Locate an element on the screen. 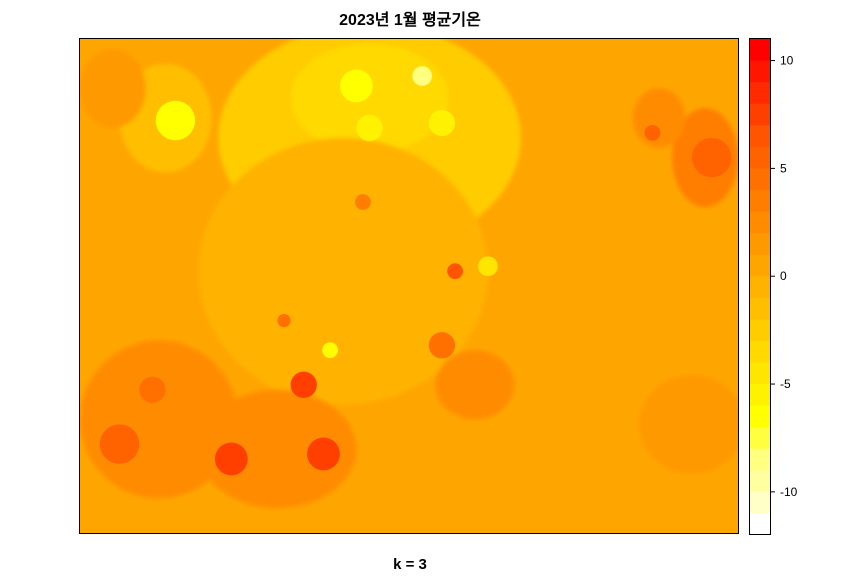 Image resolution: width=864 pixels, height=581 pixels. legend-tick-label-4: -5 is located at coordinates (785, 384).